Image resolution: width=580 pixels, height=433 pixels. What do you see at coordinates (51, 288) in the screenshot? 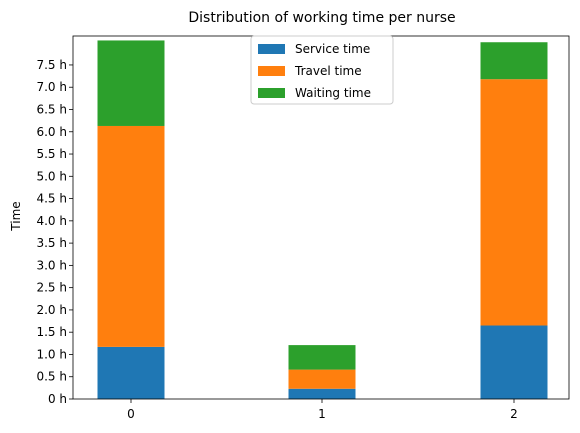
I see `y-tick-label: 2.5 h` at bounding box center [51, 288].